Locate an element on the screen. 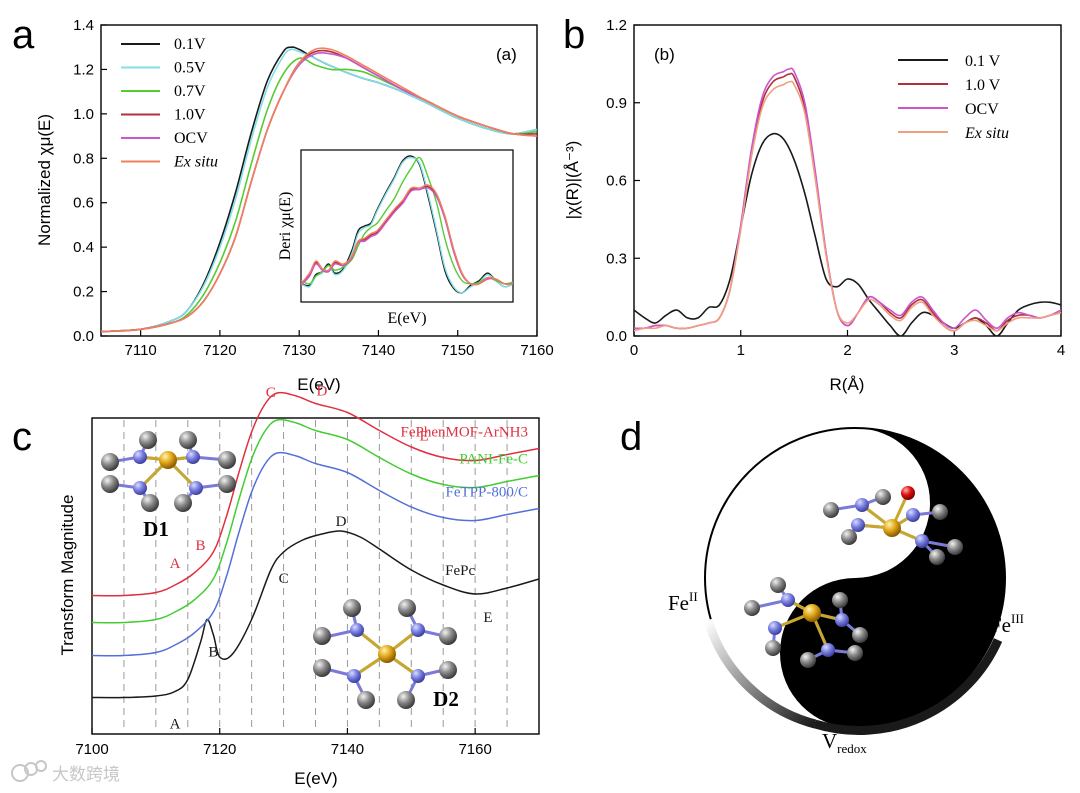 This screenshot has width=1080, height=793. panel-b-legend-label: 0.1 V is located at coordinates (983, 61).